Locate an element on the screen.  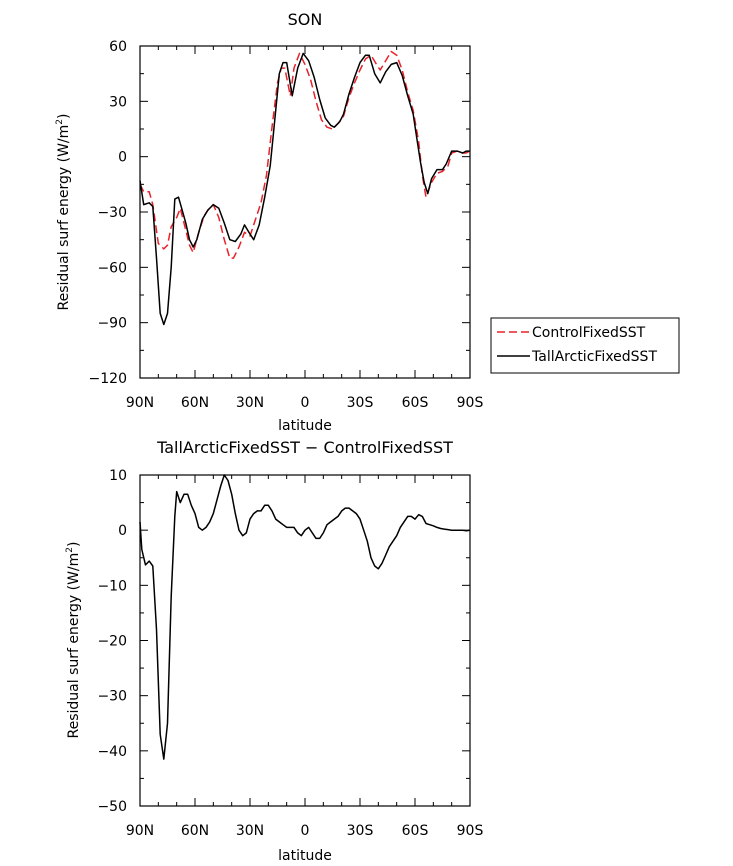
top-y-axis-label-close: ) is located at coordinates (64, 116).